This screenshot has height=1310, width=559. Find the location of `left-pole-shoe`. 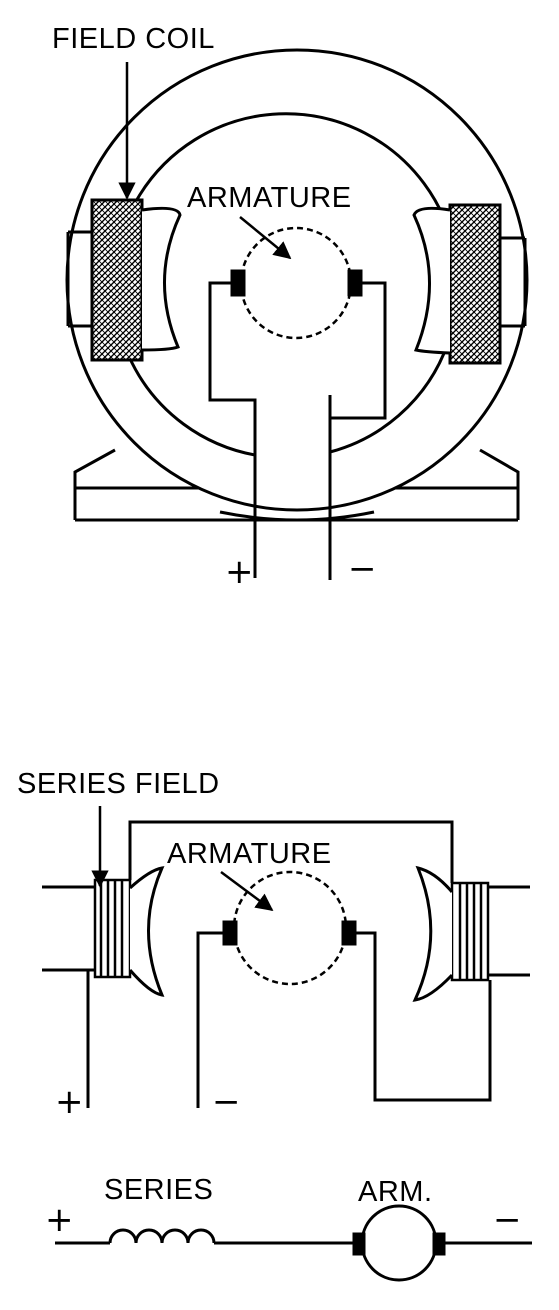

left-pole-shoe is located at coordinates (161, 279).